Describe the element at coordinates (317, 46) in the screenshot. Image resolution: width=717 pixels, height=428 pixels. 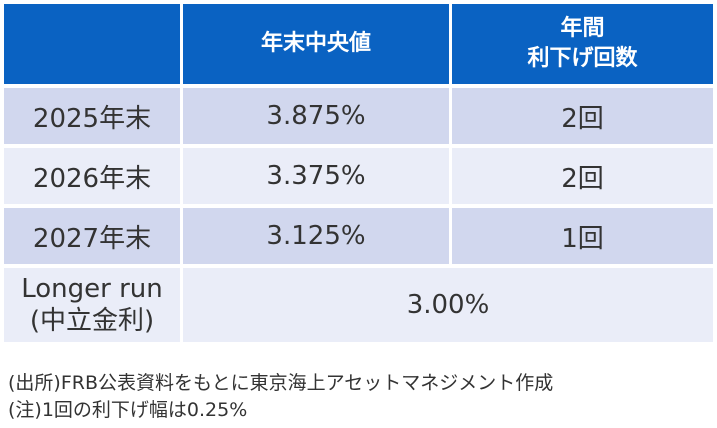
I see `header-median: 年末中央値` at that location.